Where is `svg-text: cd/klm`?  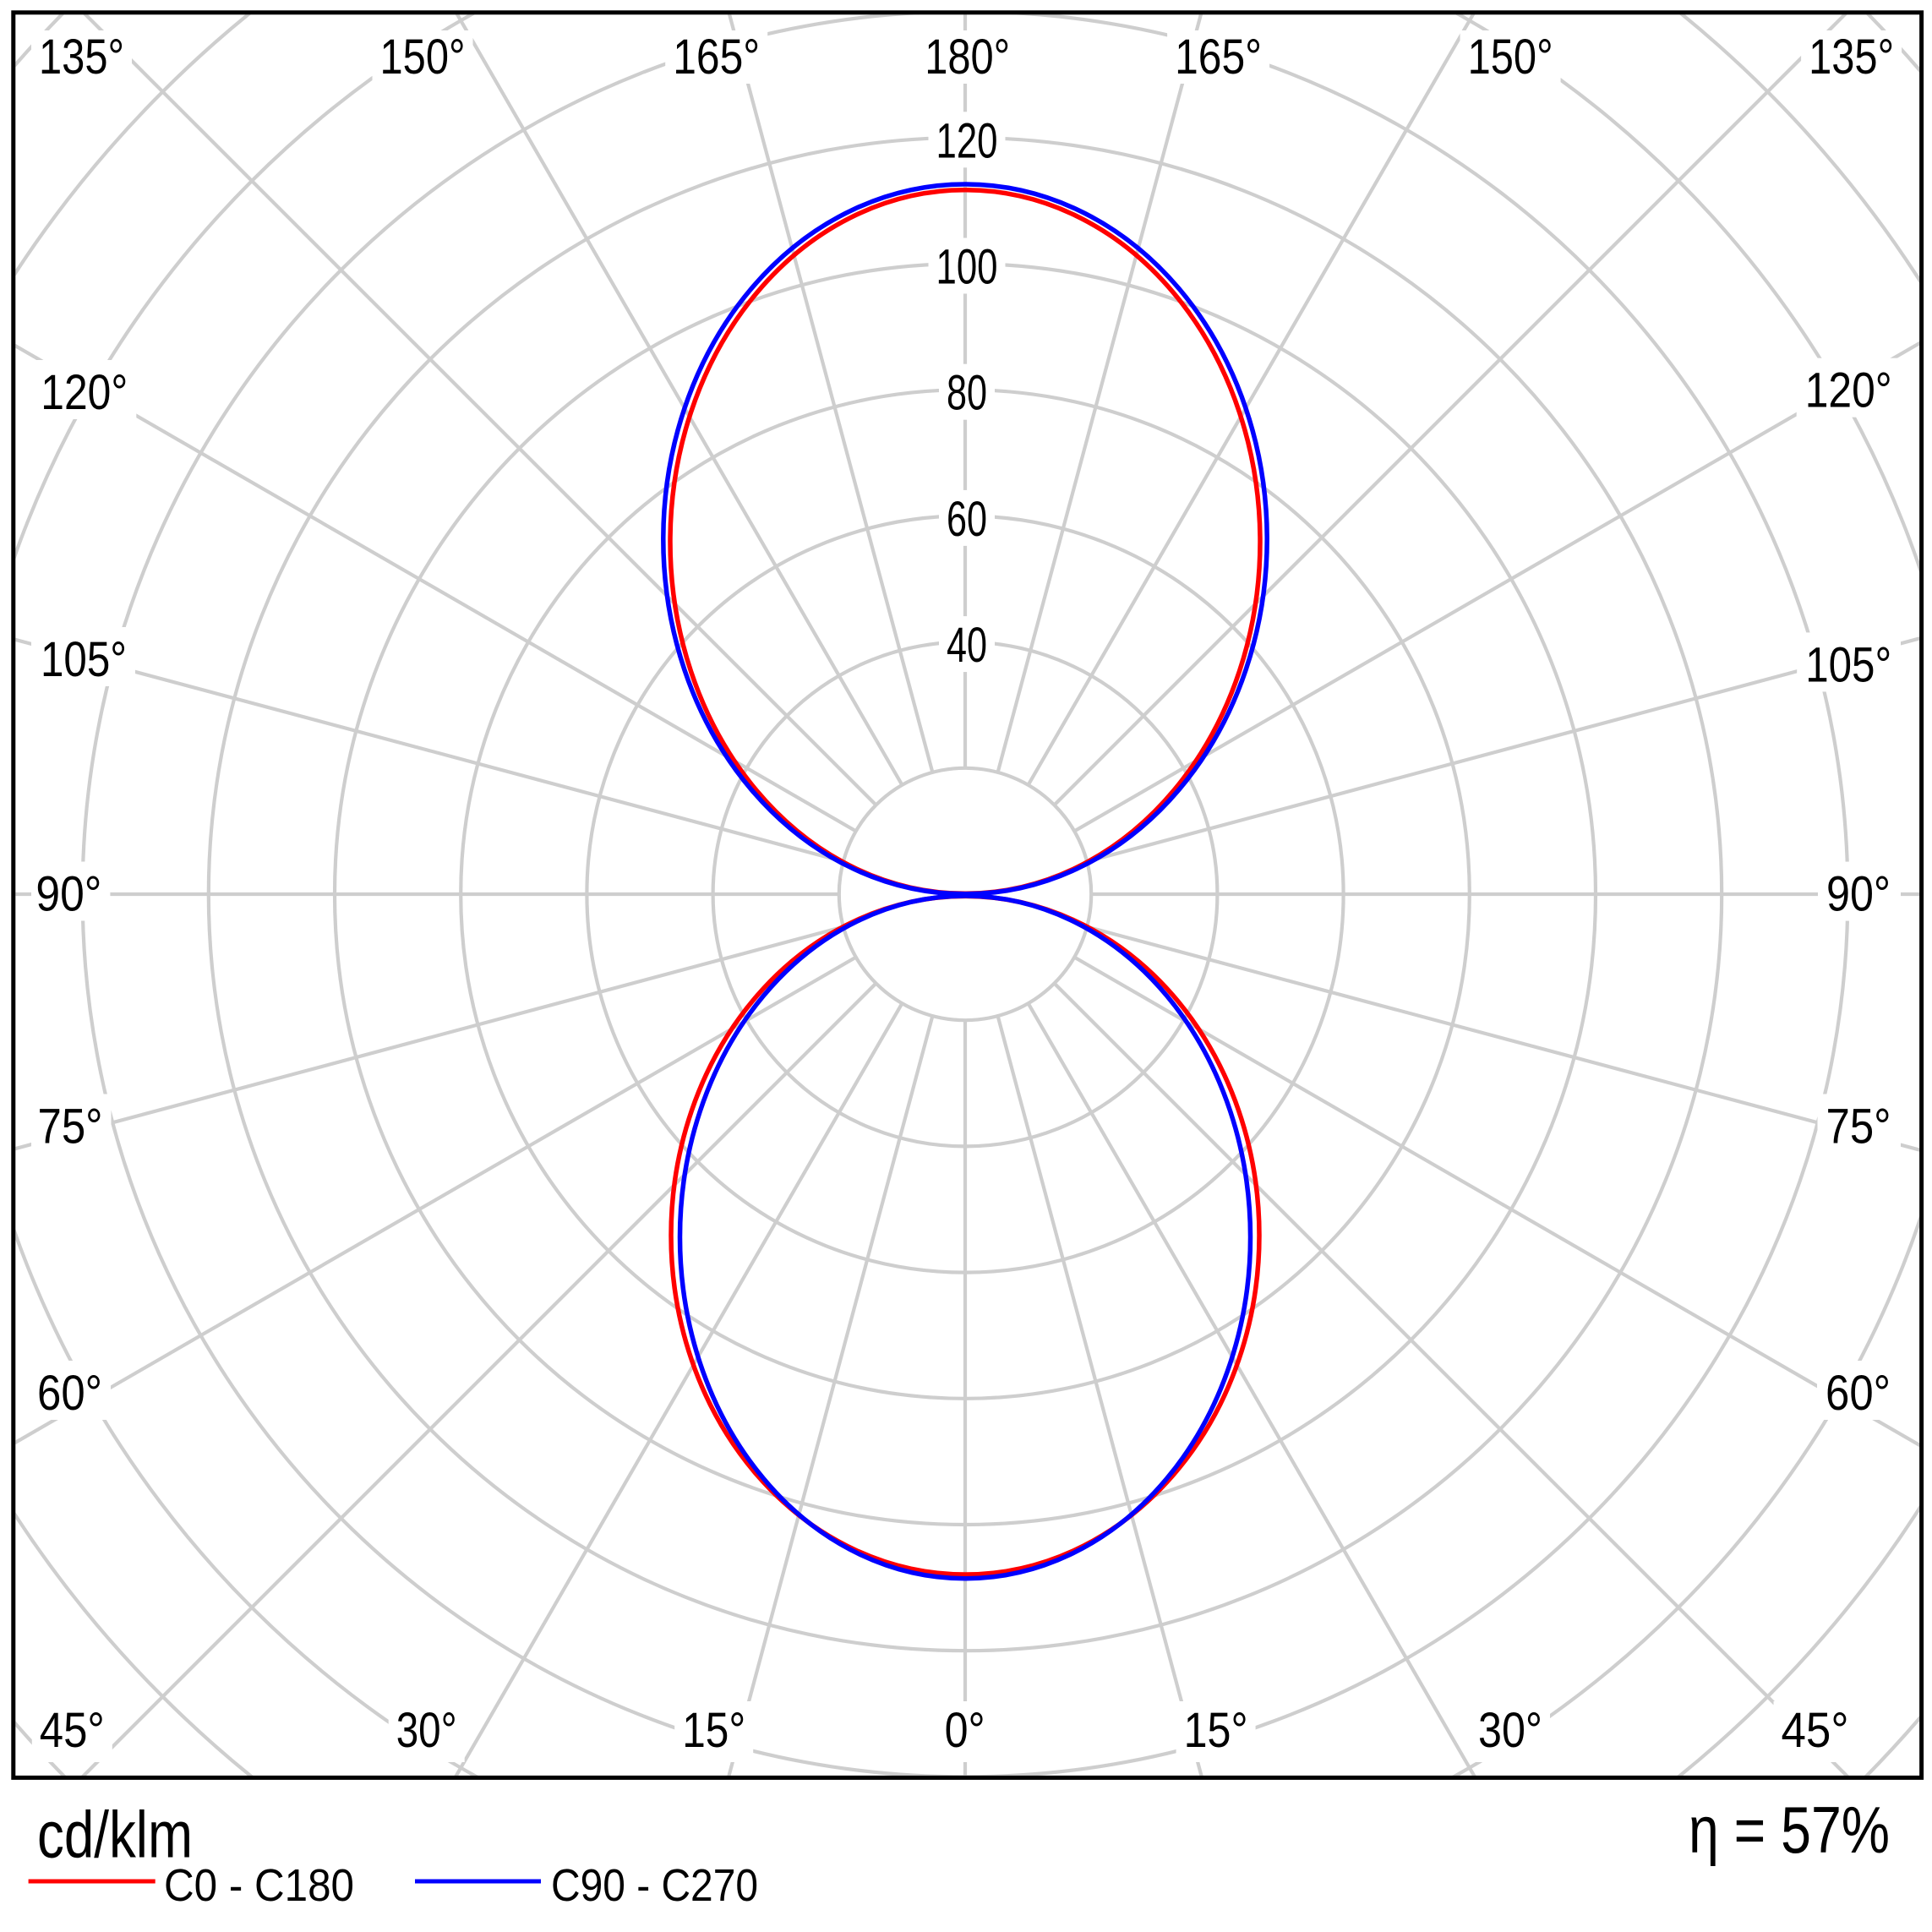
svg-text: cd/klm is located at coordinates (115, 1835).